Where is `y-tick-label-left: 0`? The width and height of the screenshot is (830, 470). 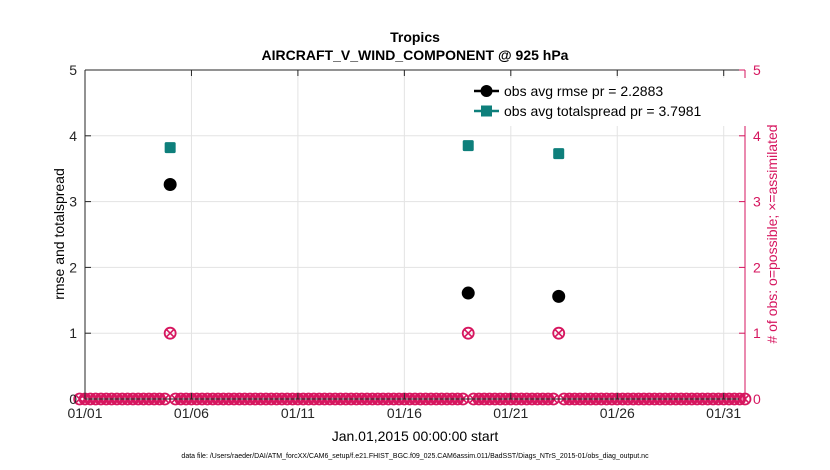 y-tick-label-left: 0 is located at coordinates (73, 399).